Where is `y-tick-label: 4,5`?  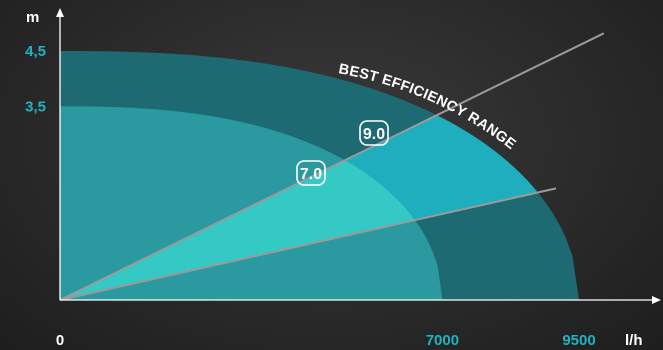
y-tick-label: 4,5 is located at coordinates (35, 51).